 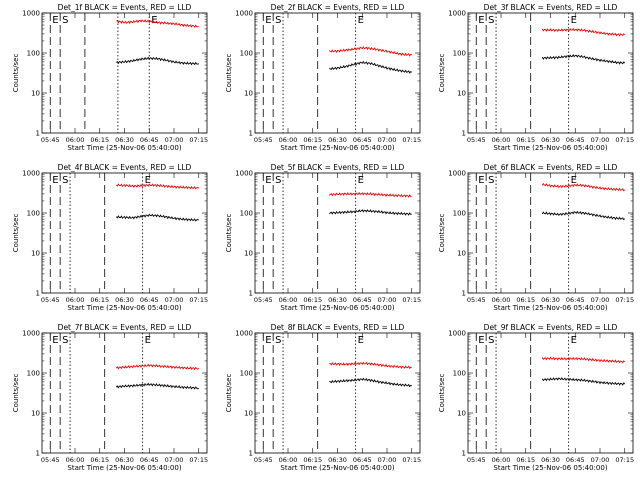 I want to click on panel-title: Det_5f BLACK = Events, RED = LLD, so click(x=338, y=167).